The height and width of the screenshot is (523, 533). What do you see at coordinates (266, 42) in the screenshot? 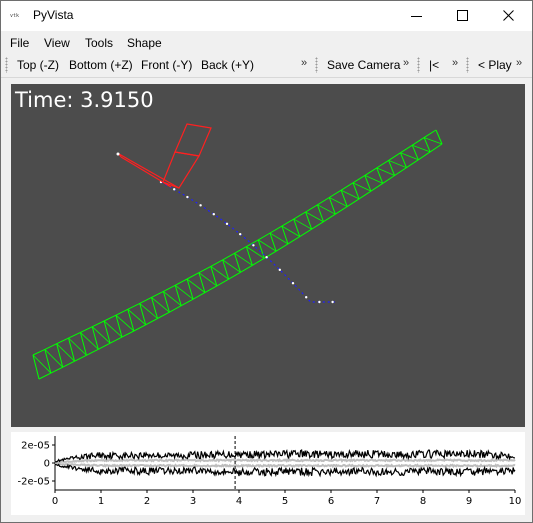
I see `menu-bar: File View Tools Shape` at bounding box center [266, 42].